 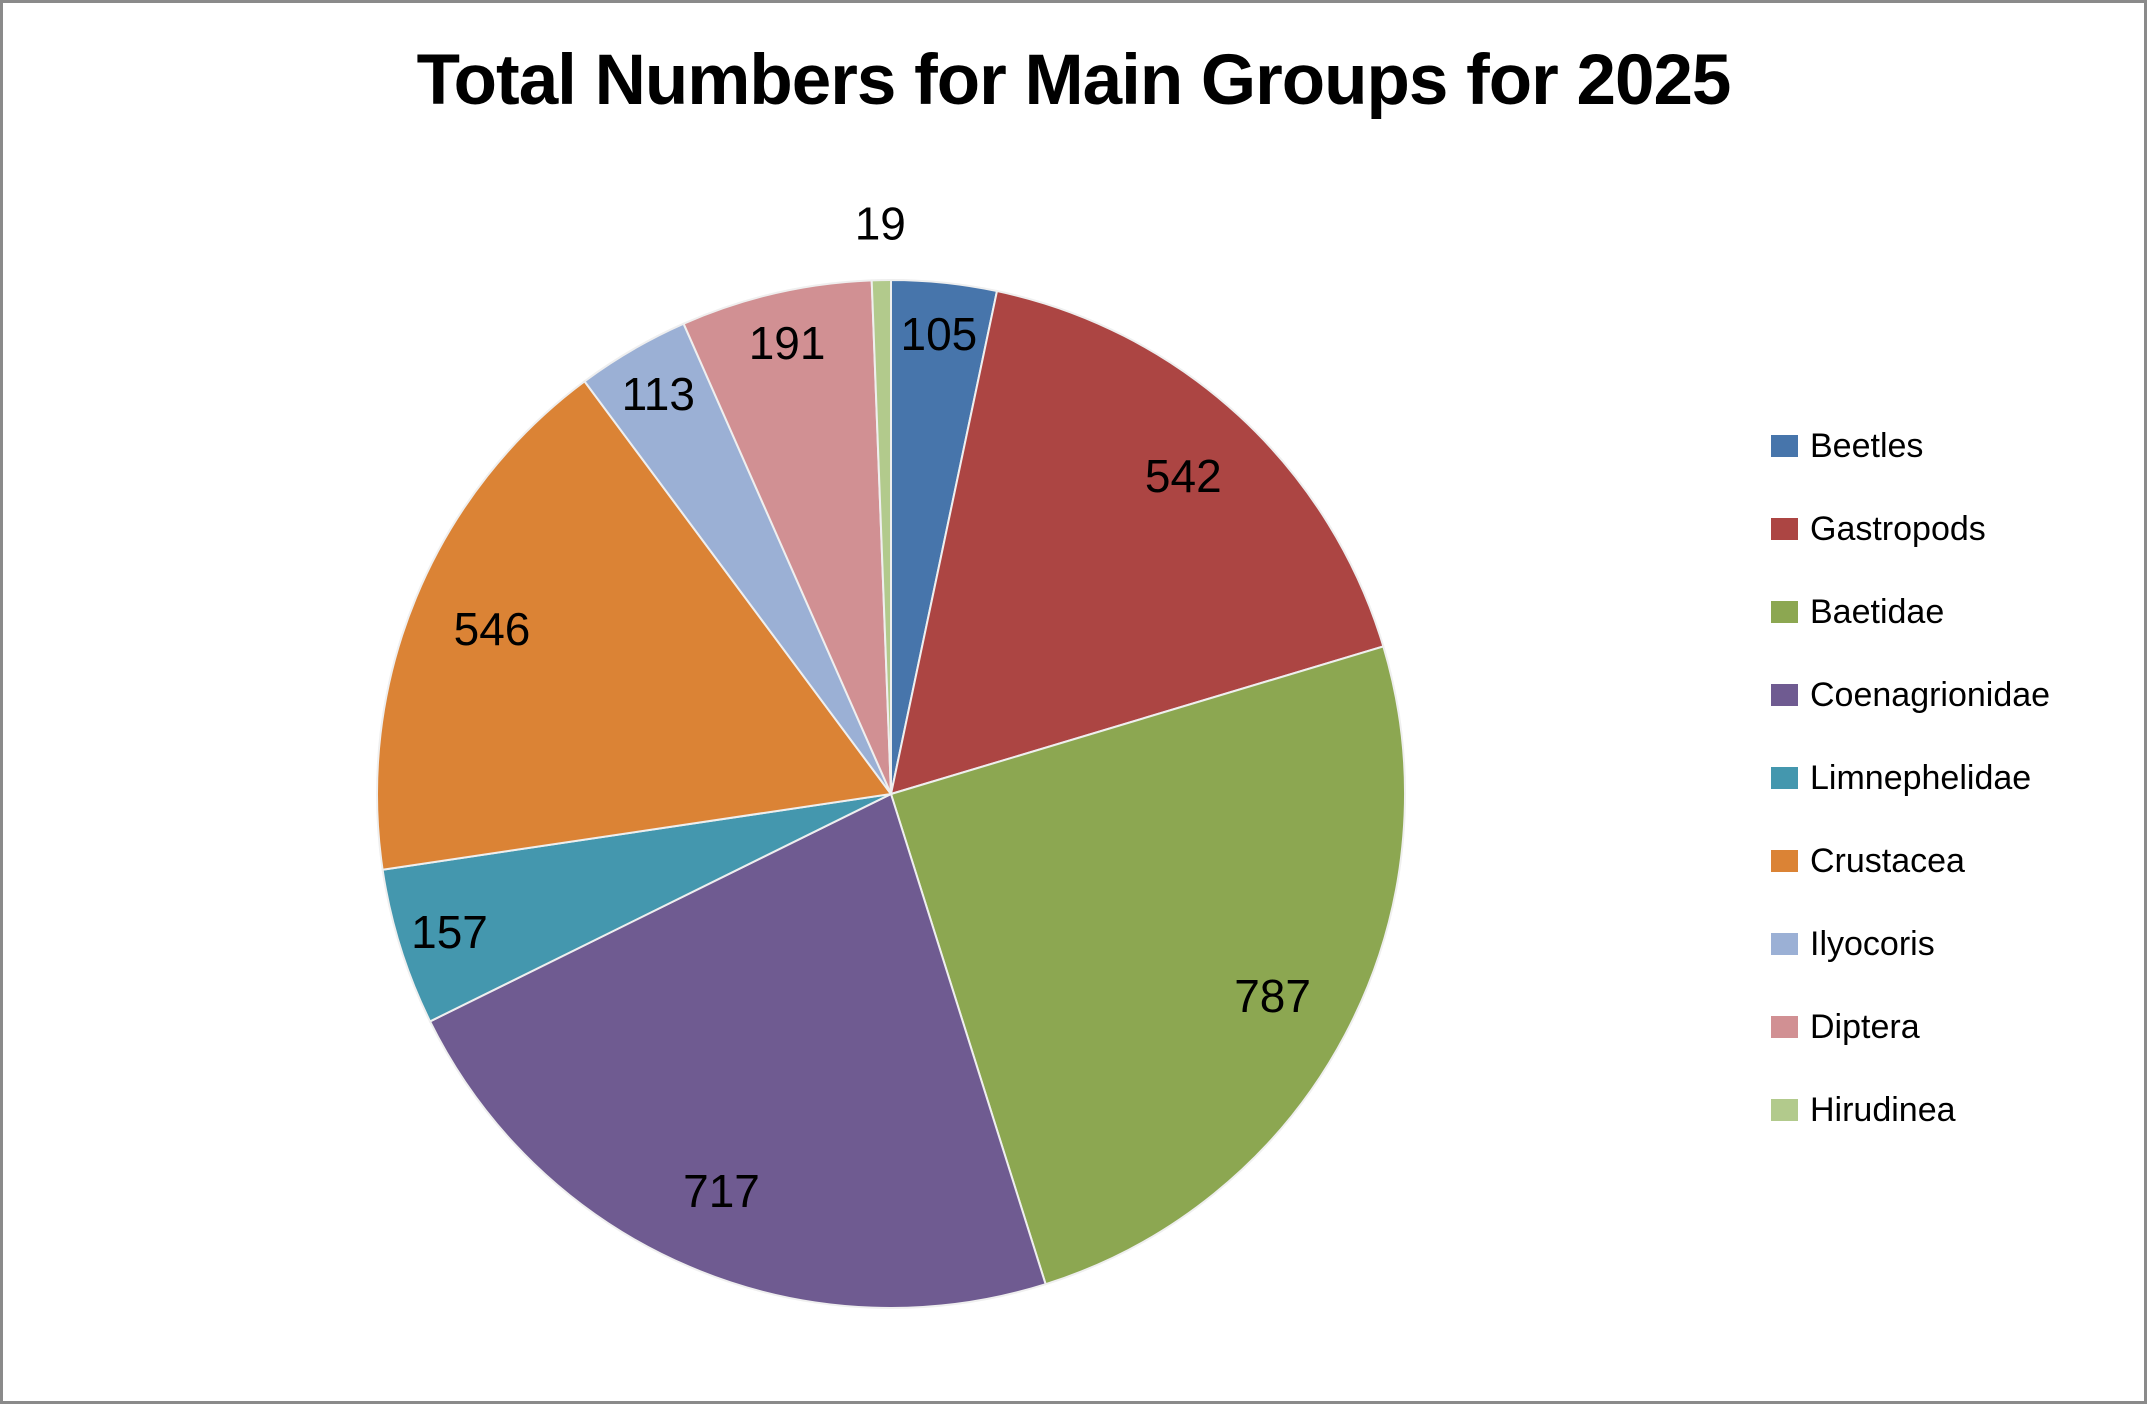 I want to click on legend-item-crustacea: Crustacea, so click(x=1910, y=860).